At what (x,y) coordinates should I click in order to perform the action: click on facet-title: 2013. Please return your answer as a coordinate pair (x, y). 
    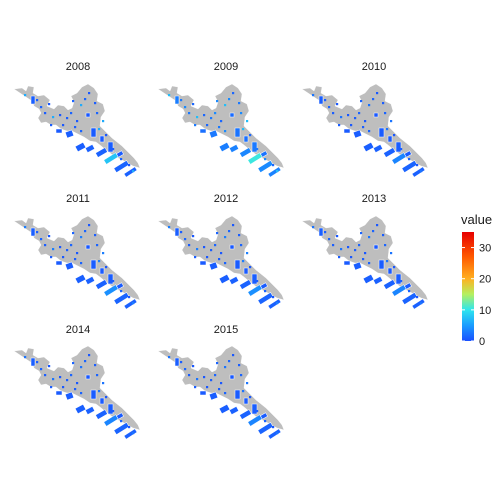
    Looking at the image, I should click on (374, 199).